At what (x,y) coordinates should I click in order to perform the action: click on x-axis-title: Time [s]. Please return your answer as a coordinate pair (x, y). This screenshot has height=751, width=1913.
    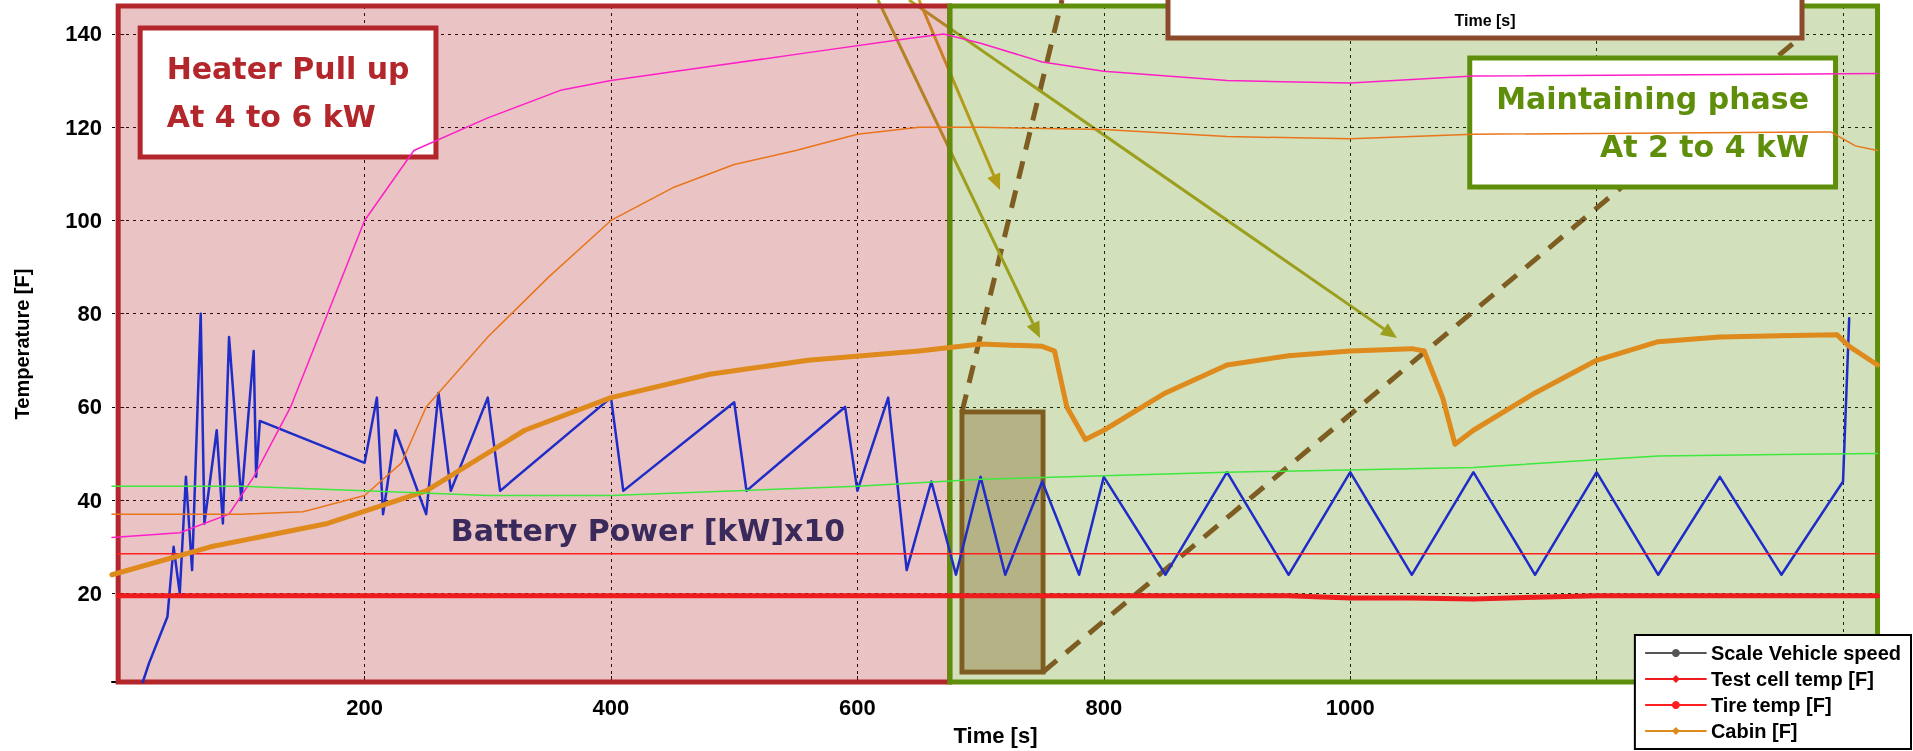
    Looking at the image, I should click on (995, 735).